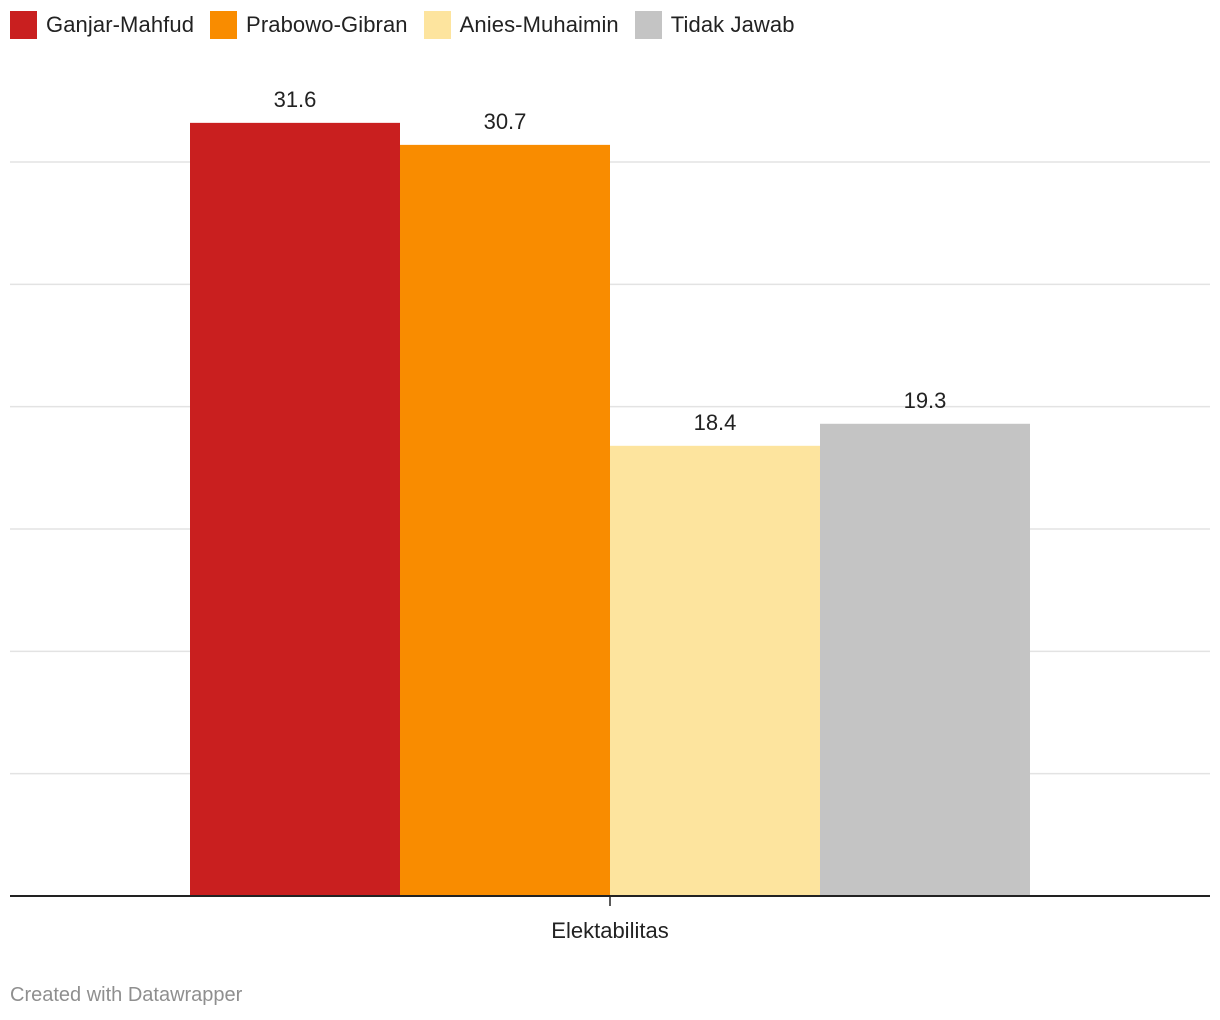  I want to click on legend-item: Ganjar-Mahfud, so click(102, 25).